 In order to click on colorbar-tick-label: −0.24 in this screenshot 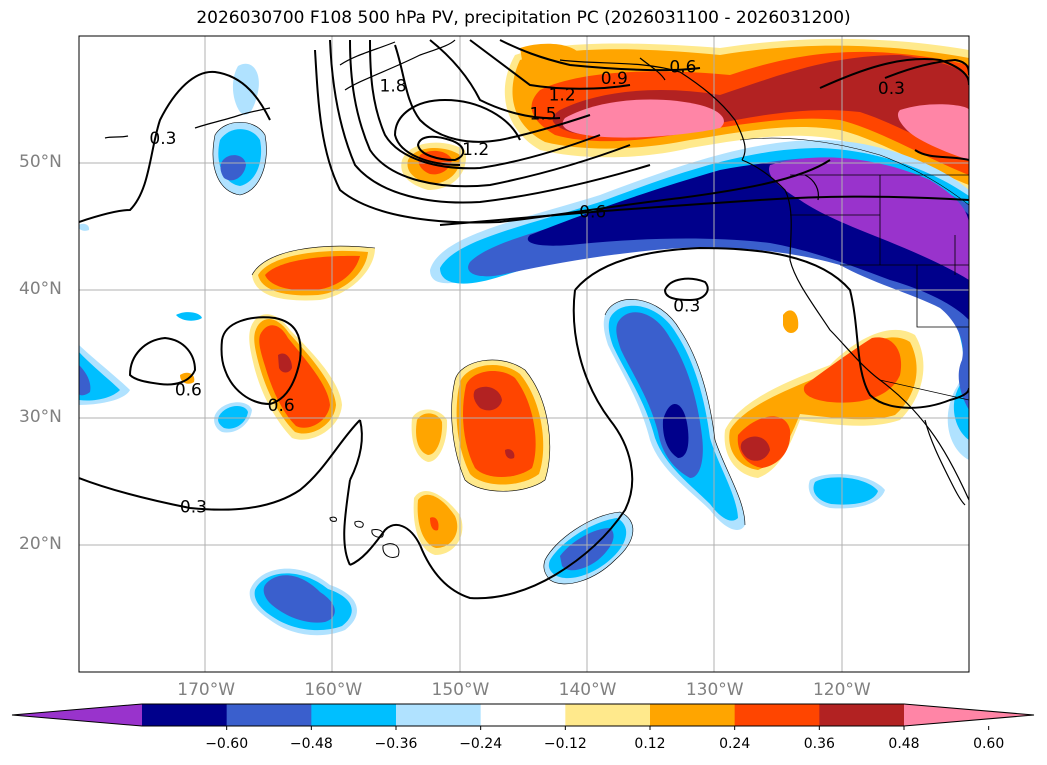, I will do `click(481, 744)`.